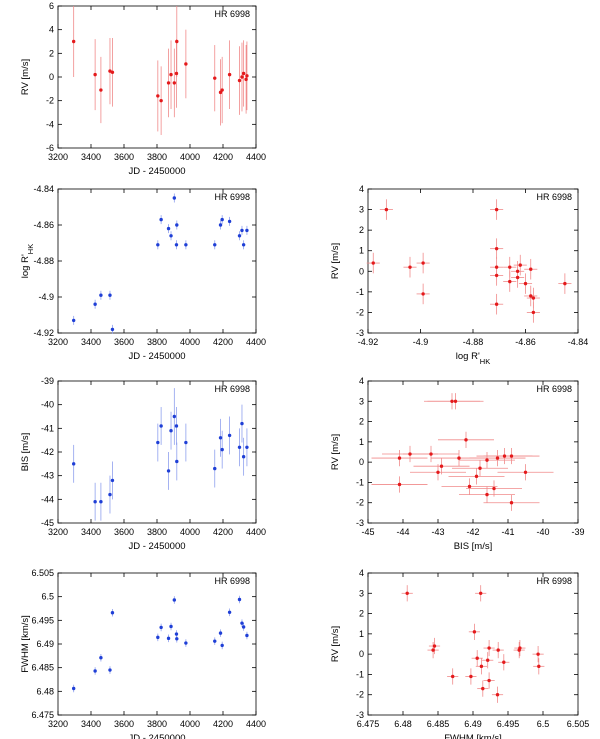 This screenshot has width=600, height=739. What do you see at coordinates (50, 124) in the screenshot?
I see `y-tick-label: -4` at bounding box center [50, 124].